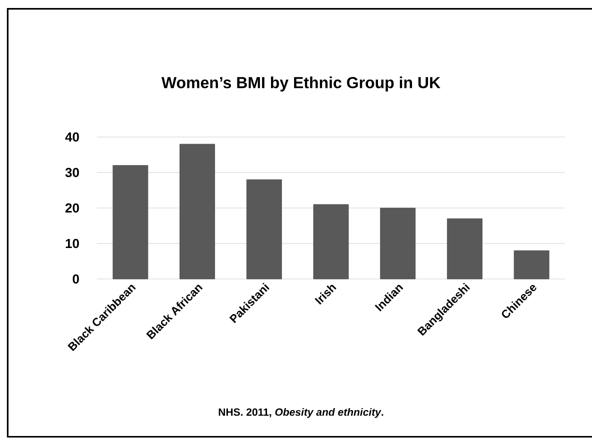 This screenshot has width=592, height=446. What do you see at coordinates (75, 279) in the screenshot?
I see `y-tick-label: 0` at bounding box center [75, 279].